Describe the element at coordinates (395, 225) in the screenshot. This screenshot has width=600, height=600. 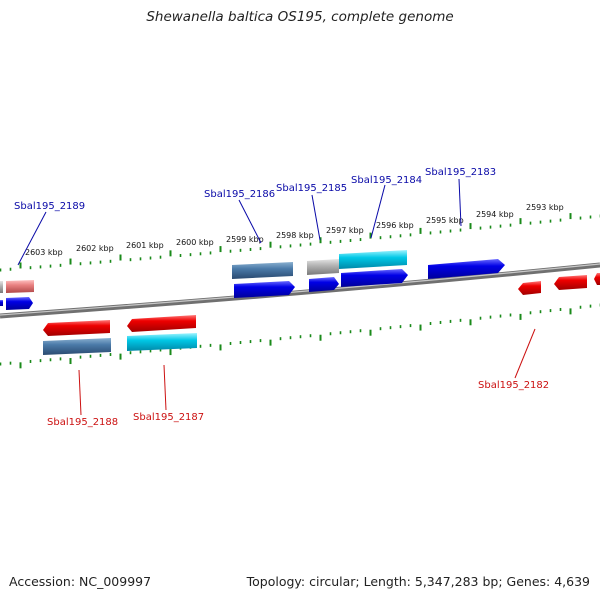
I see `kbp-label: 2596 kbp` at that location.